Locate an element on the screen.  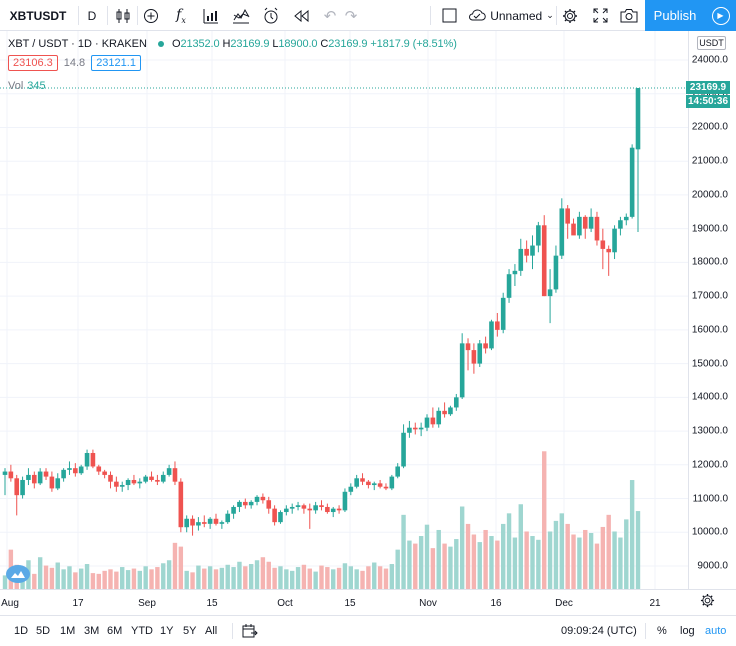
currency-badge: USDT is located at coordinates (711, 43).